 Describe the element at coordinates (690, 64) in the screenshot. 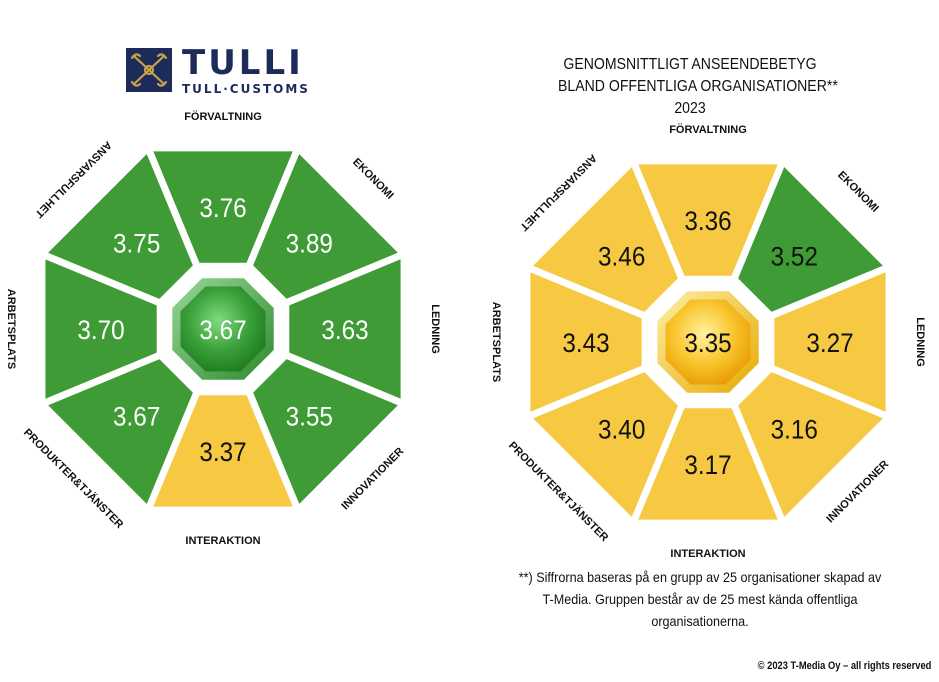

I see `heading-line-1: GENOMSNITTLIGT ANSEENDEBETYG` at that location.